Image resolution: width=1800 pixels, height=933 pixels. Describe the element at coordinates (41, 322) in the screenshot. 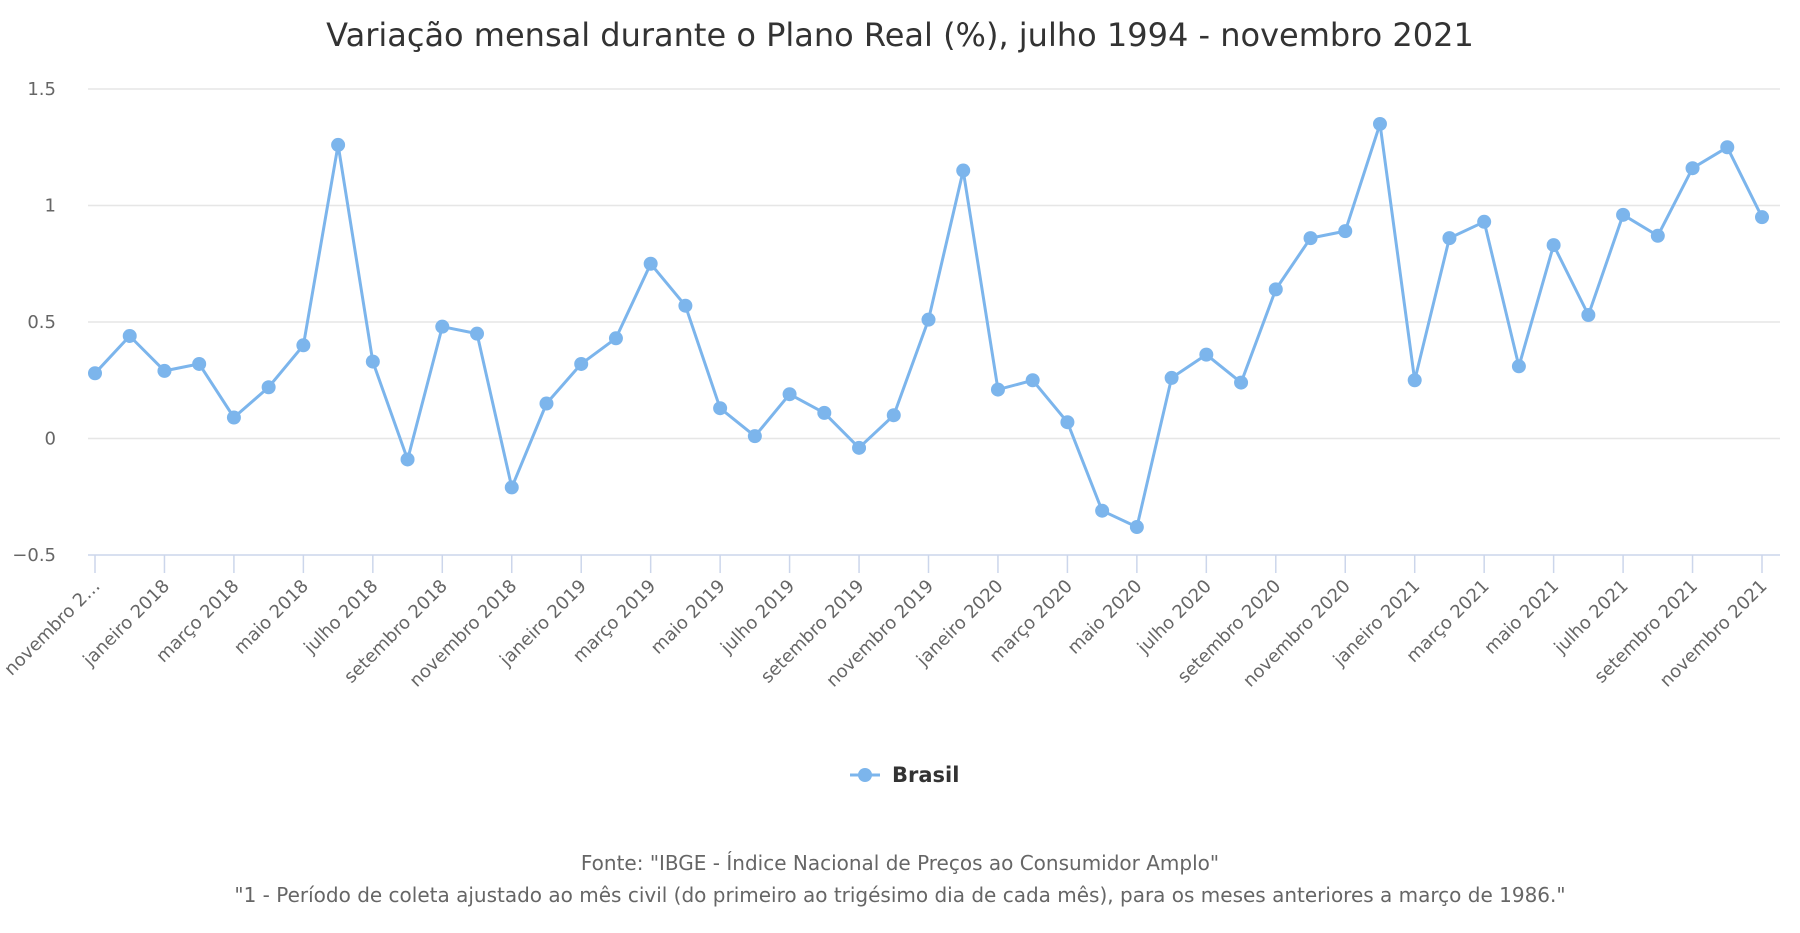

I see `y-tick-label: 0.5` at that location.